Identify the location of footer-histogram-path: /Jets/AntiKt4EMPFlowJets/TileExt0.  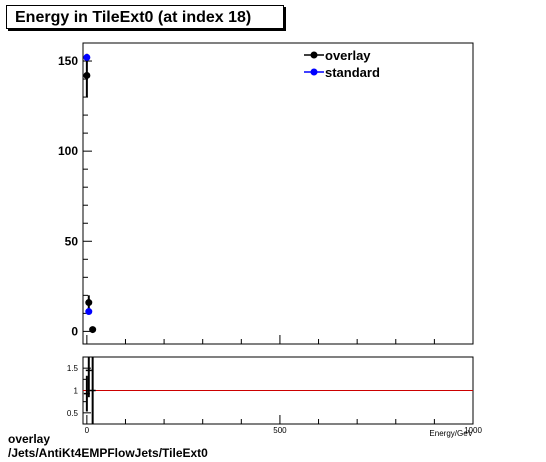
(108, 453).